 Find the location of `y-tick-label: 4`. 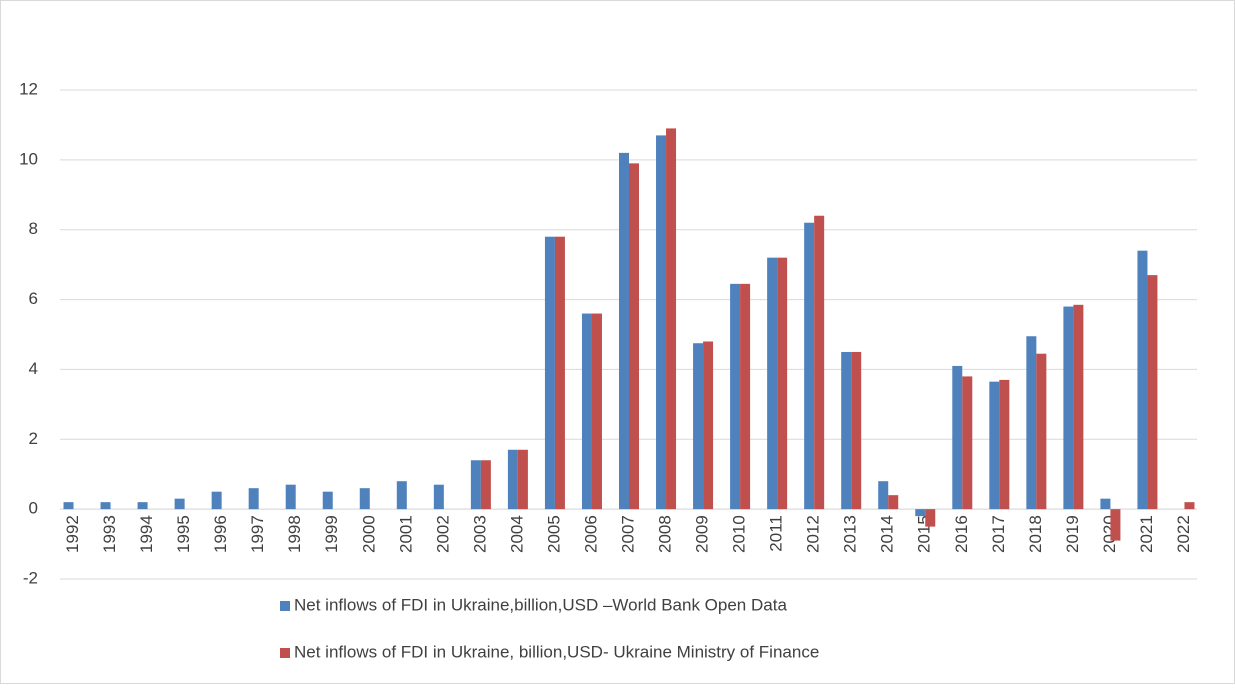

y-tick-label: 4 is located at coordinates (33, 368).